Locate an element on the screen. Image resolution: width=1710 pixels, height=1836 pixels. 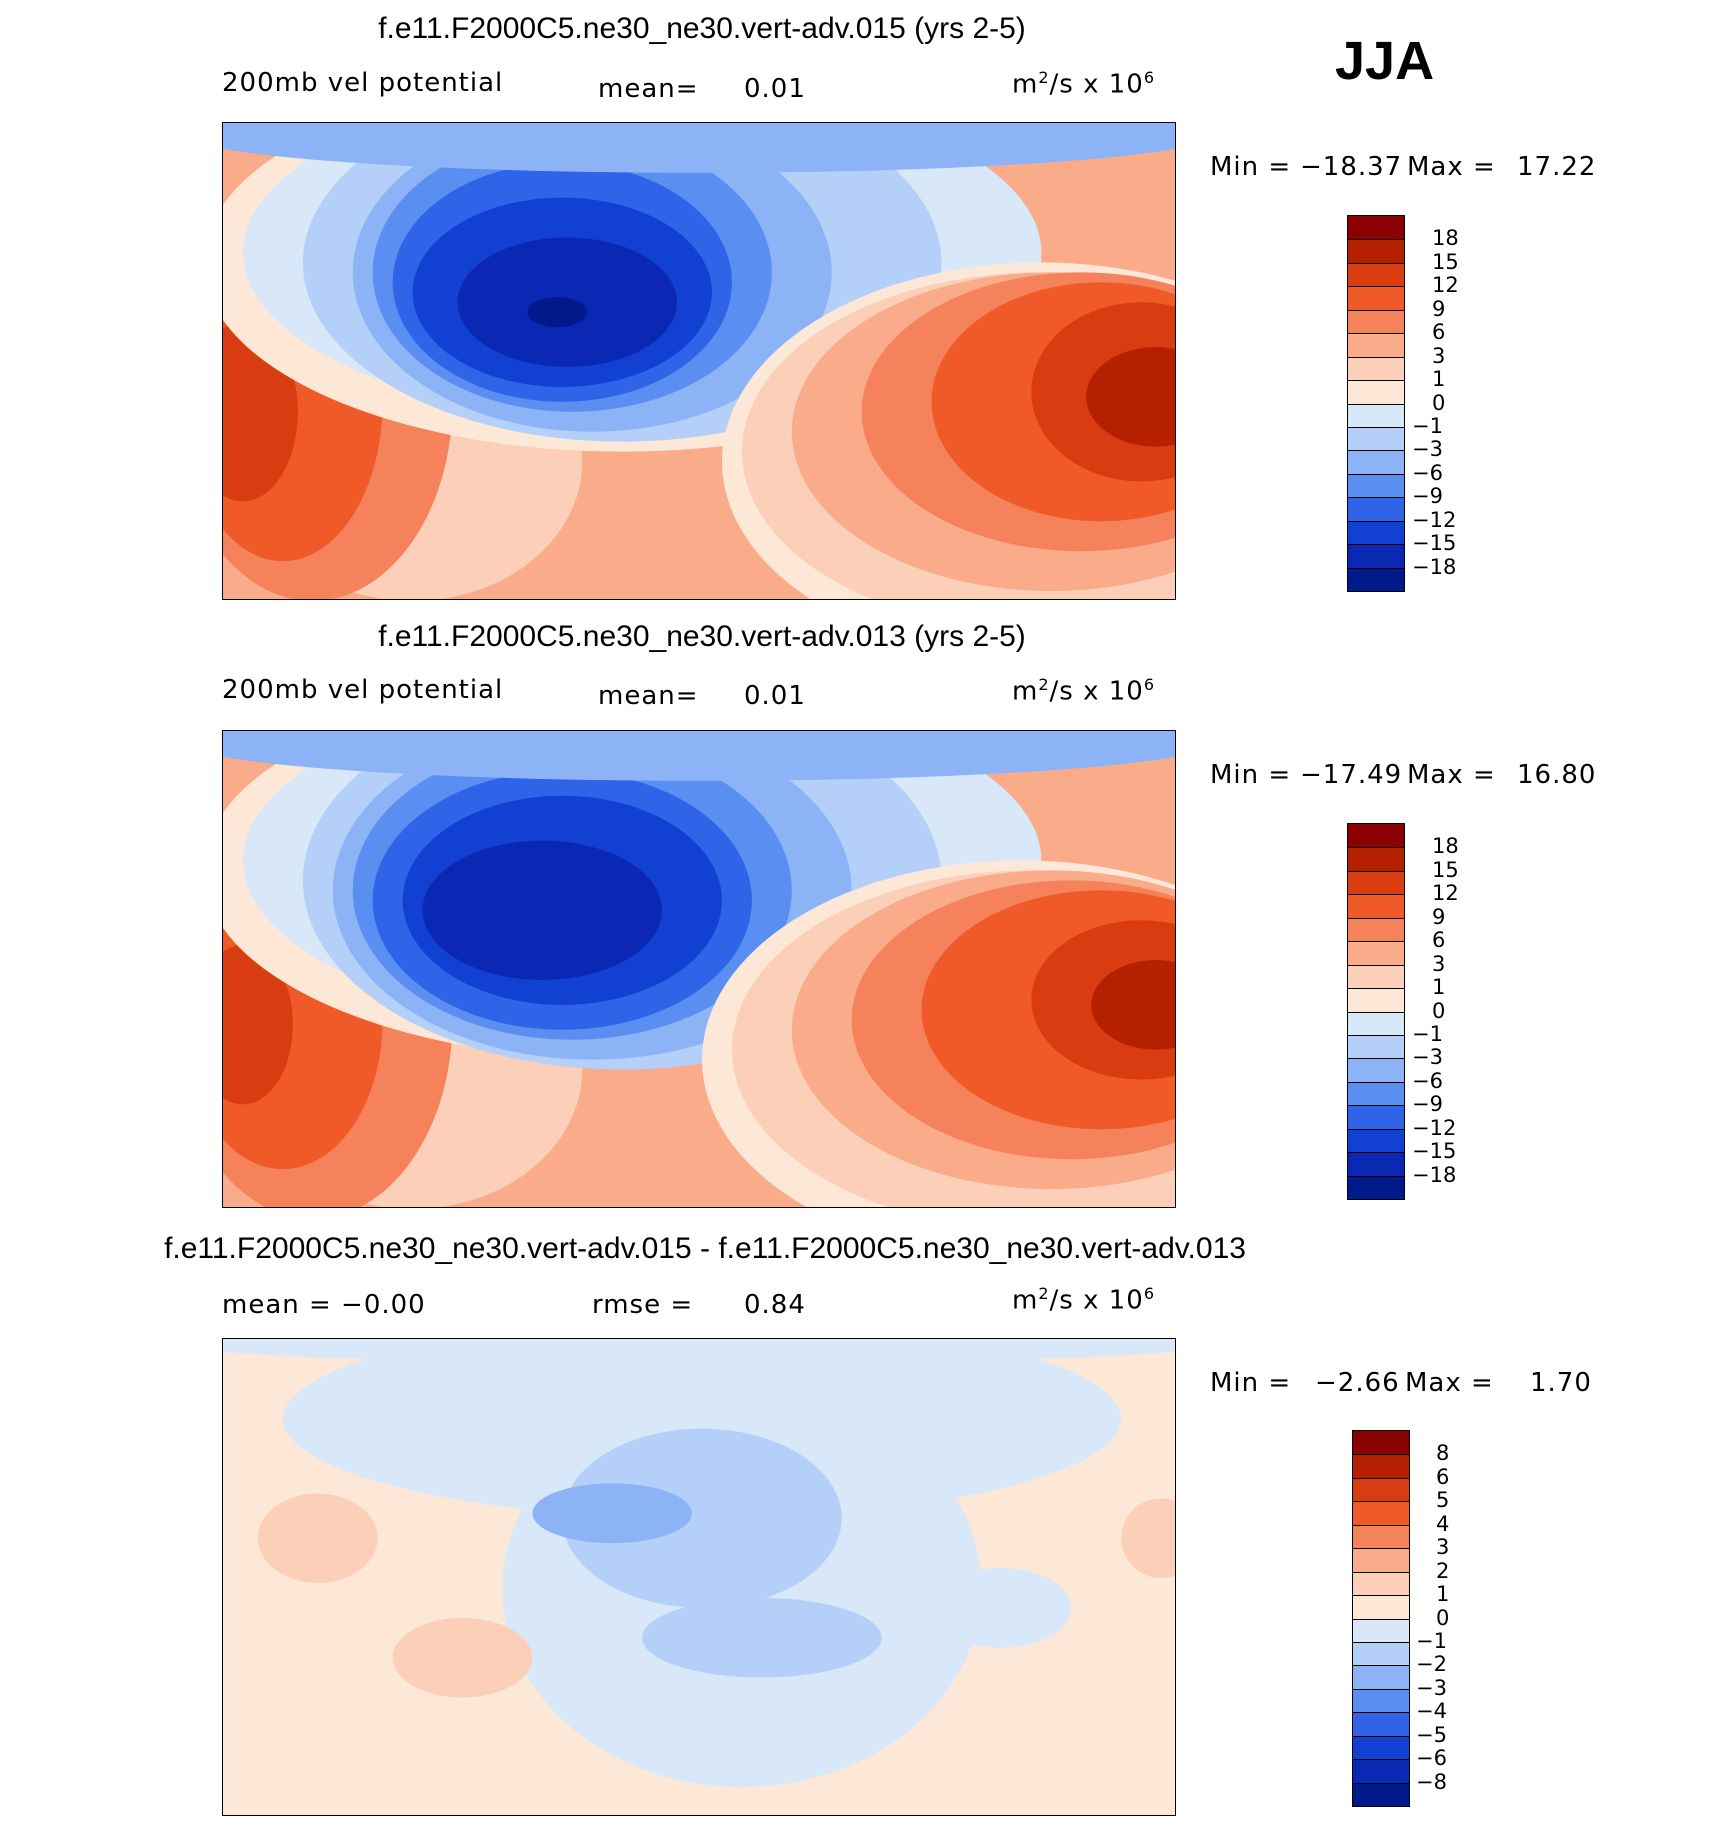
panel-3-colorbar-labels: 8 6 5 4 3 2 1 0 −1 −2 −3 −4 −5 −6 −8 is located at coordinates (1460, 1618).